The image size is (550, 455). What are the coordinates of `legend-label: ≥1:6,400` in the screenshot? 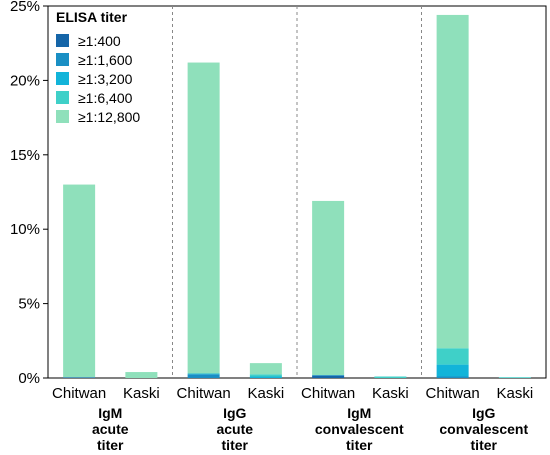 It's located at (105, 98).